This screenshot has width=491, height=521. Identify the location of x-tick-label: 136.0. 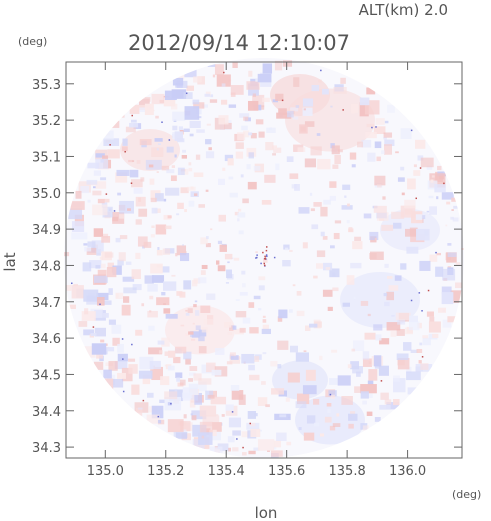
(407, 471).